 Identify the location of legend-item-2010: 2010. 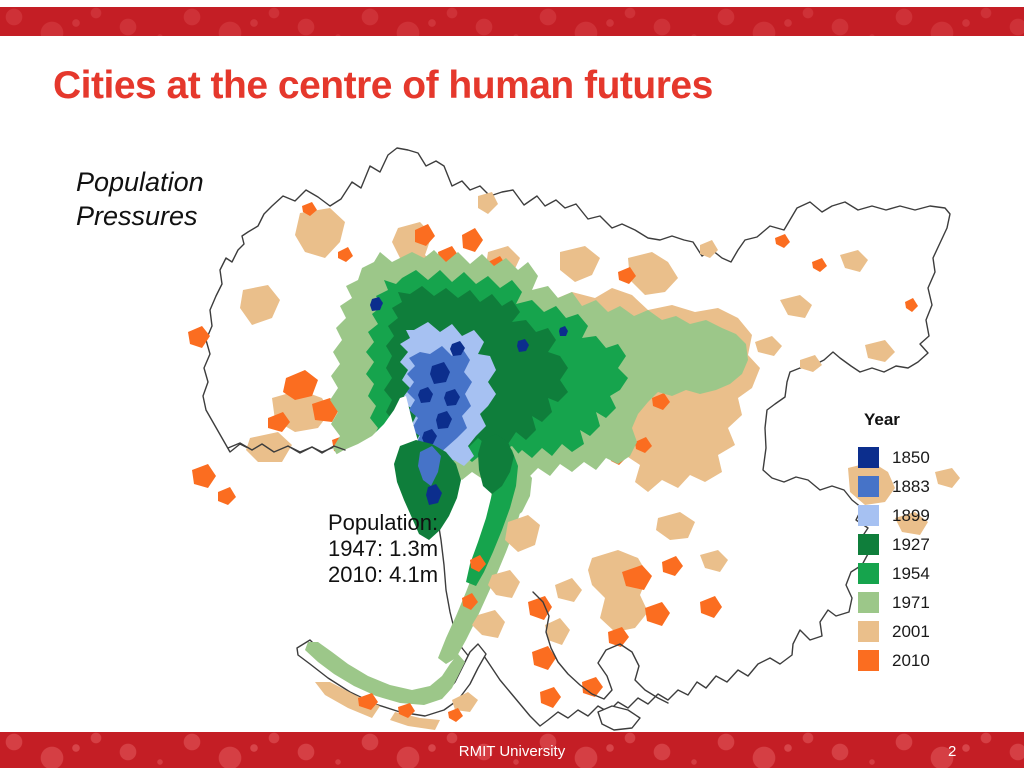
(894, 660).